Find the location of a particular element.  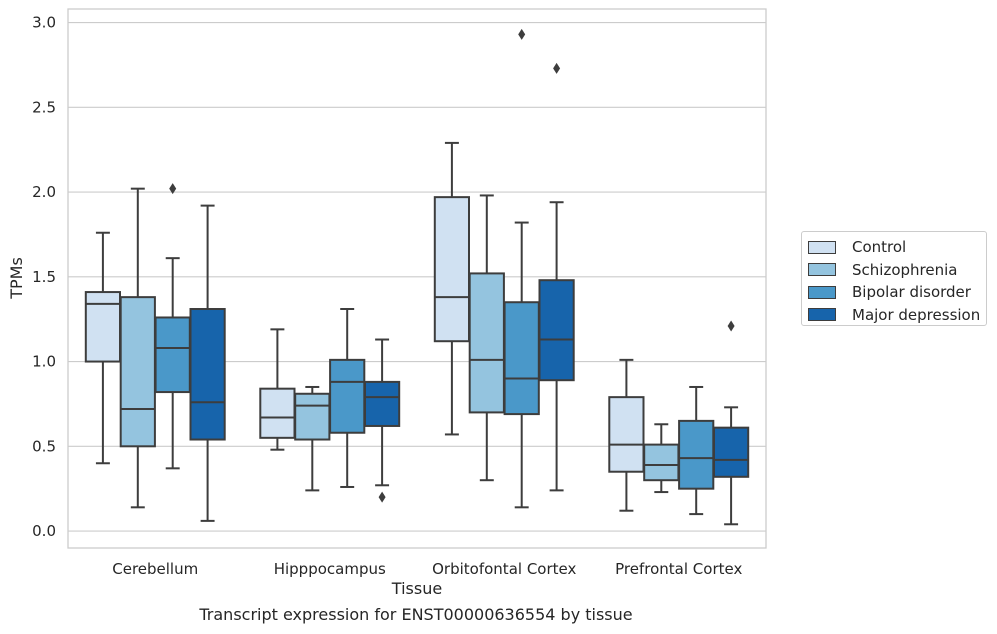

y-tick-label: 1.0 is located at coordinates (44, 362).